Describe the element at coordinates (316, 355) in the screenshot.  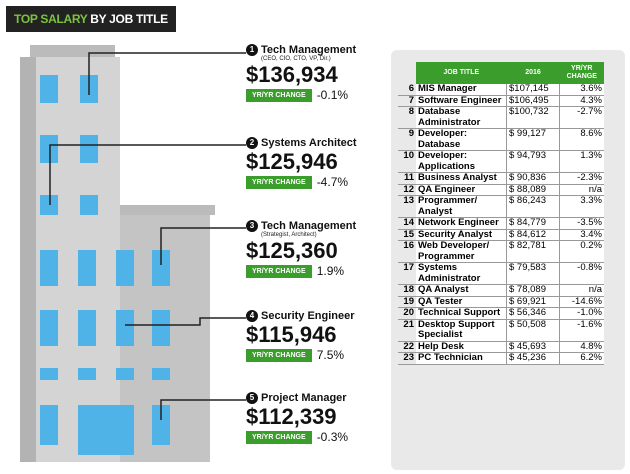
I see `change-row: YR/YR CHANGE 7.5%` at that location.